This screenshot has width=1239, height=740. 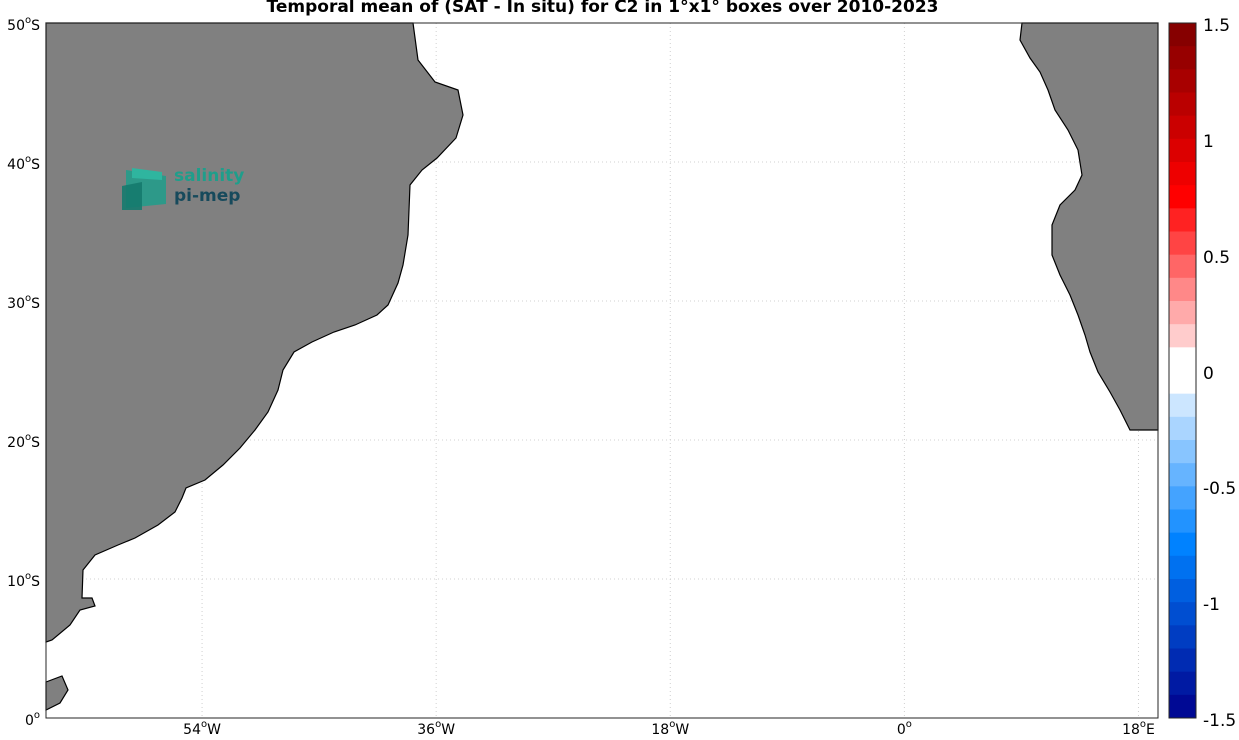 I want to click on y-tick-label: 0o, so click(x=32, y=719).